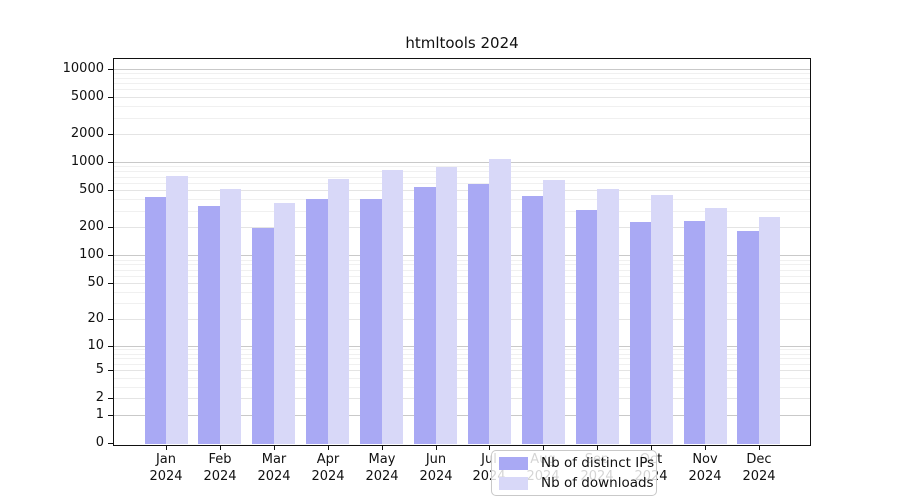  What do you see at coordinates (91, 254) in the screenshot?
I see `y-tick-label: 100` at bounding box center [91, 254].